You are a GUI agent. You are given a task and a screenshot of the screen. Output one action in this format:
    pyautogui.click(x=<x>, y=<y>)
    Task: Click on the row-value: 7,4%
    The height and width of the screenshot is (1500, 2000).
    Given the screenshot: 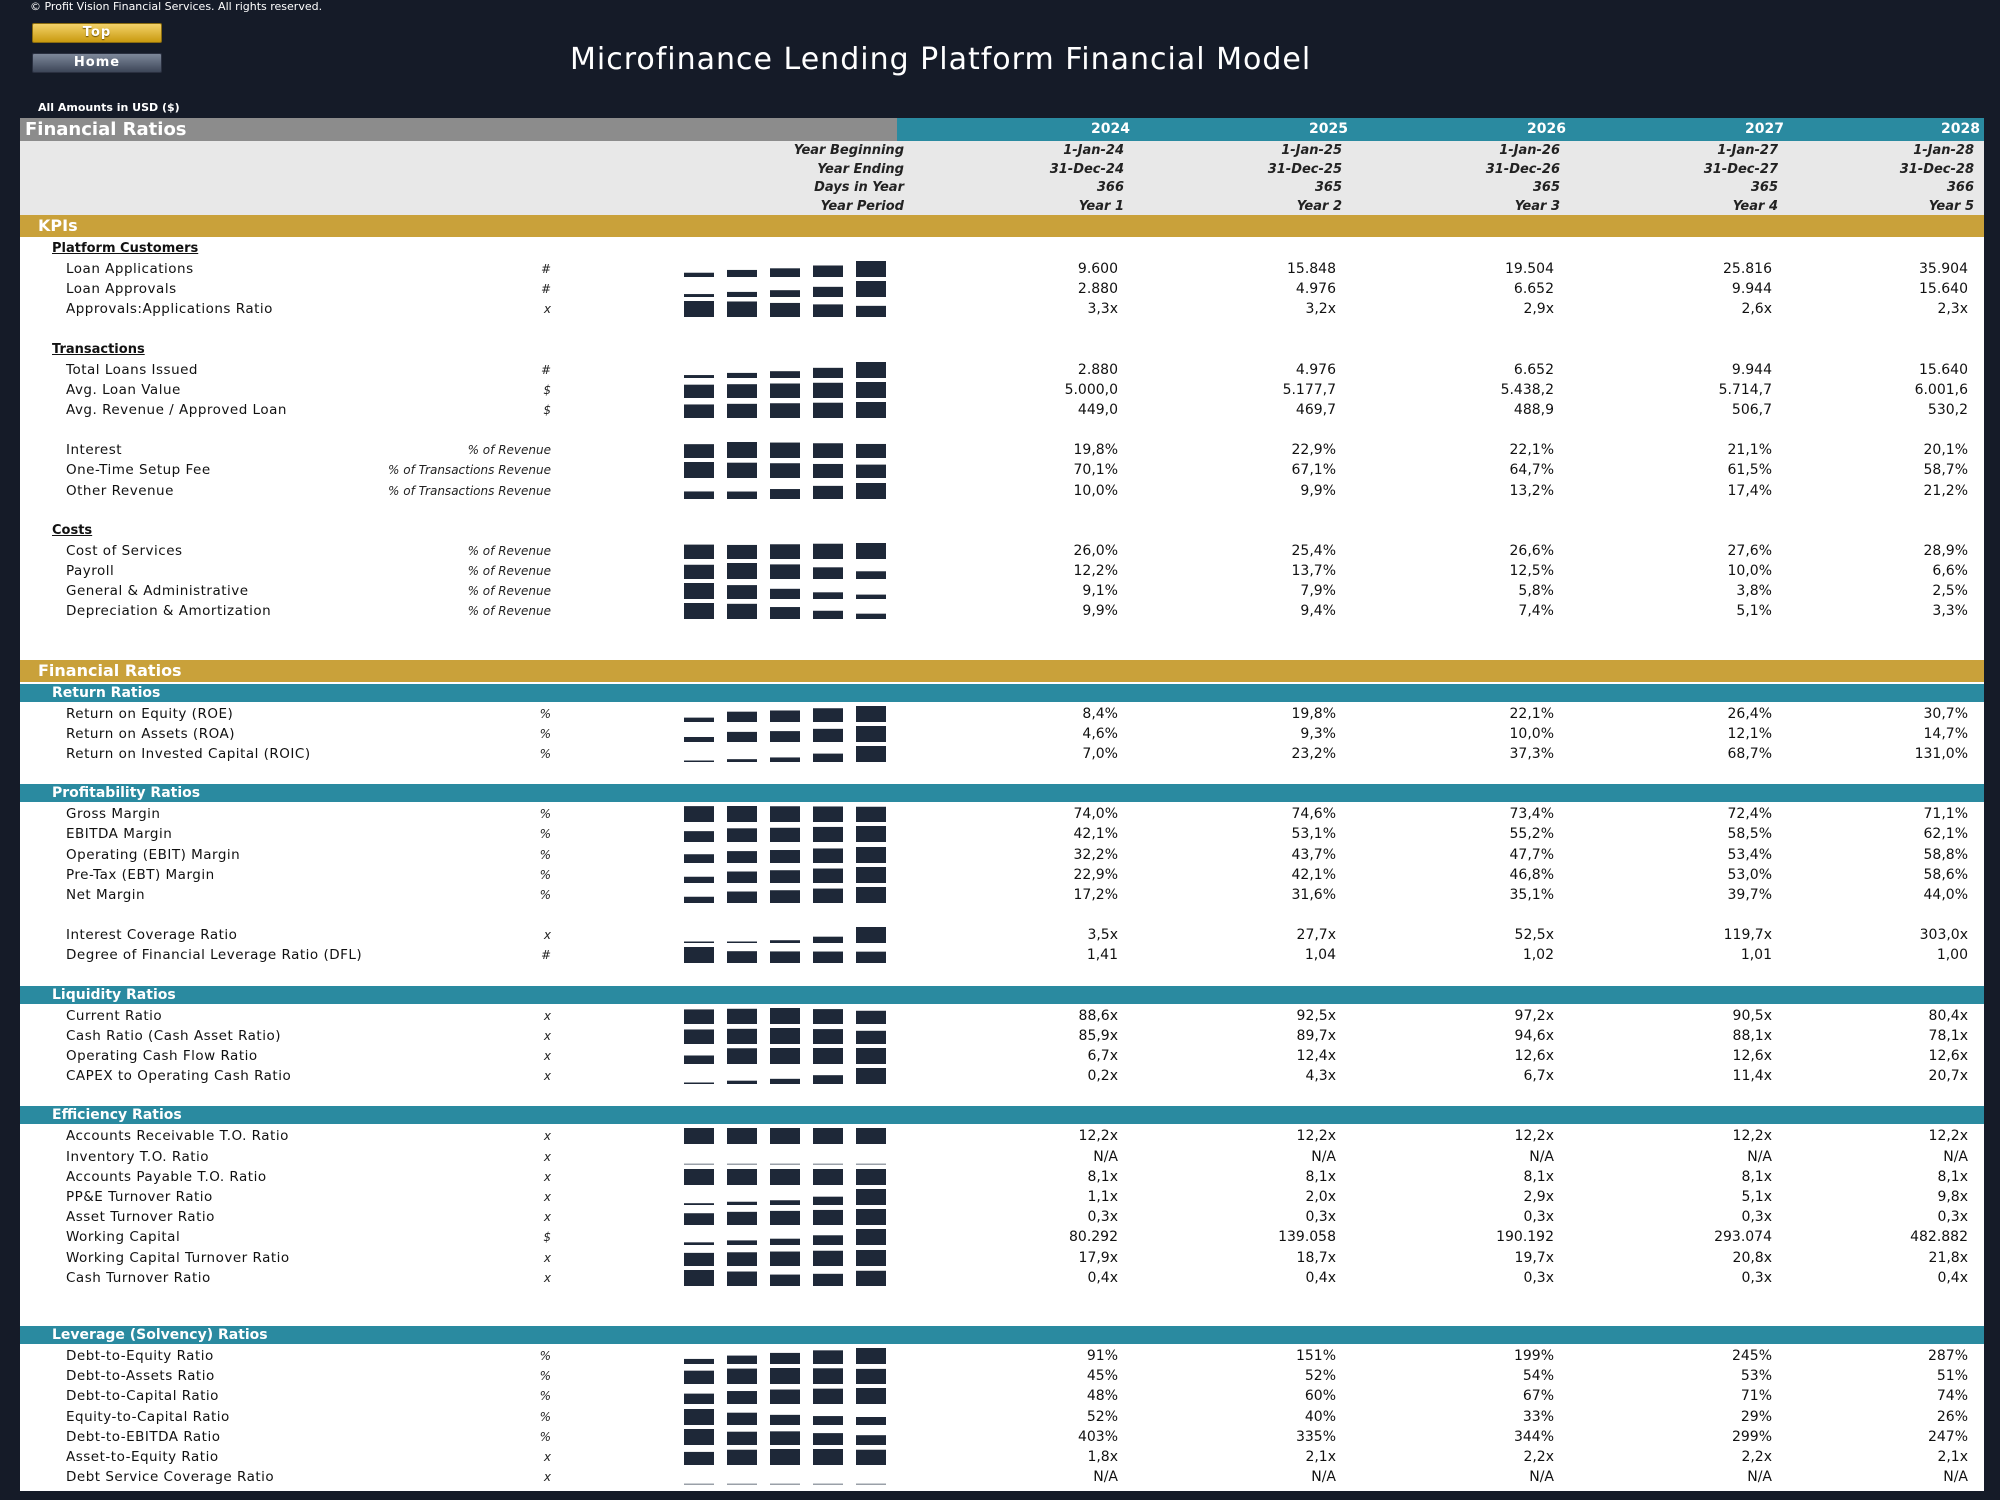 What is the action you would take?
    pyautogui.click(x=1536, y=611)
    